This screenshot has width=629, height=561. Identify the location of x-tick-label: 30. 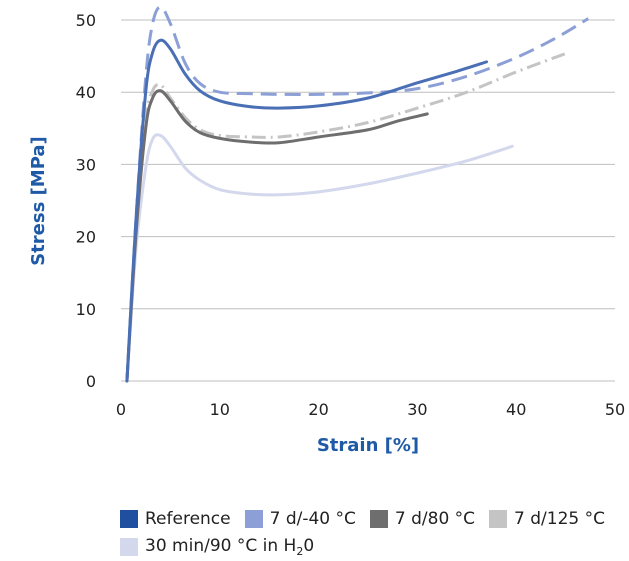
(417, 409).